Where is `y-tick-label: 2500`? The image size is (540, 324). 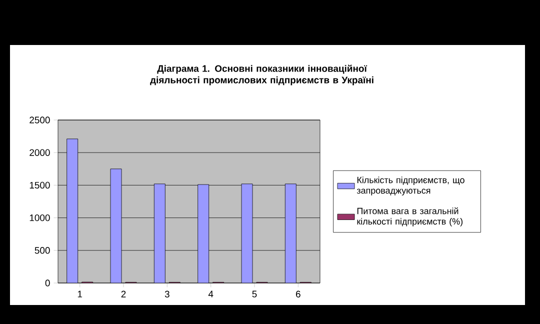 y-tick-label: 2500 is located at coordinates (40, 120).